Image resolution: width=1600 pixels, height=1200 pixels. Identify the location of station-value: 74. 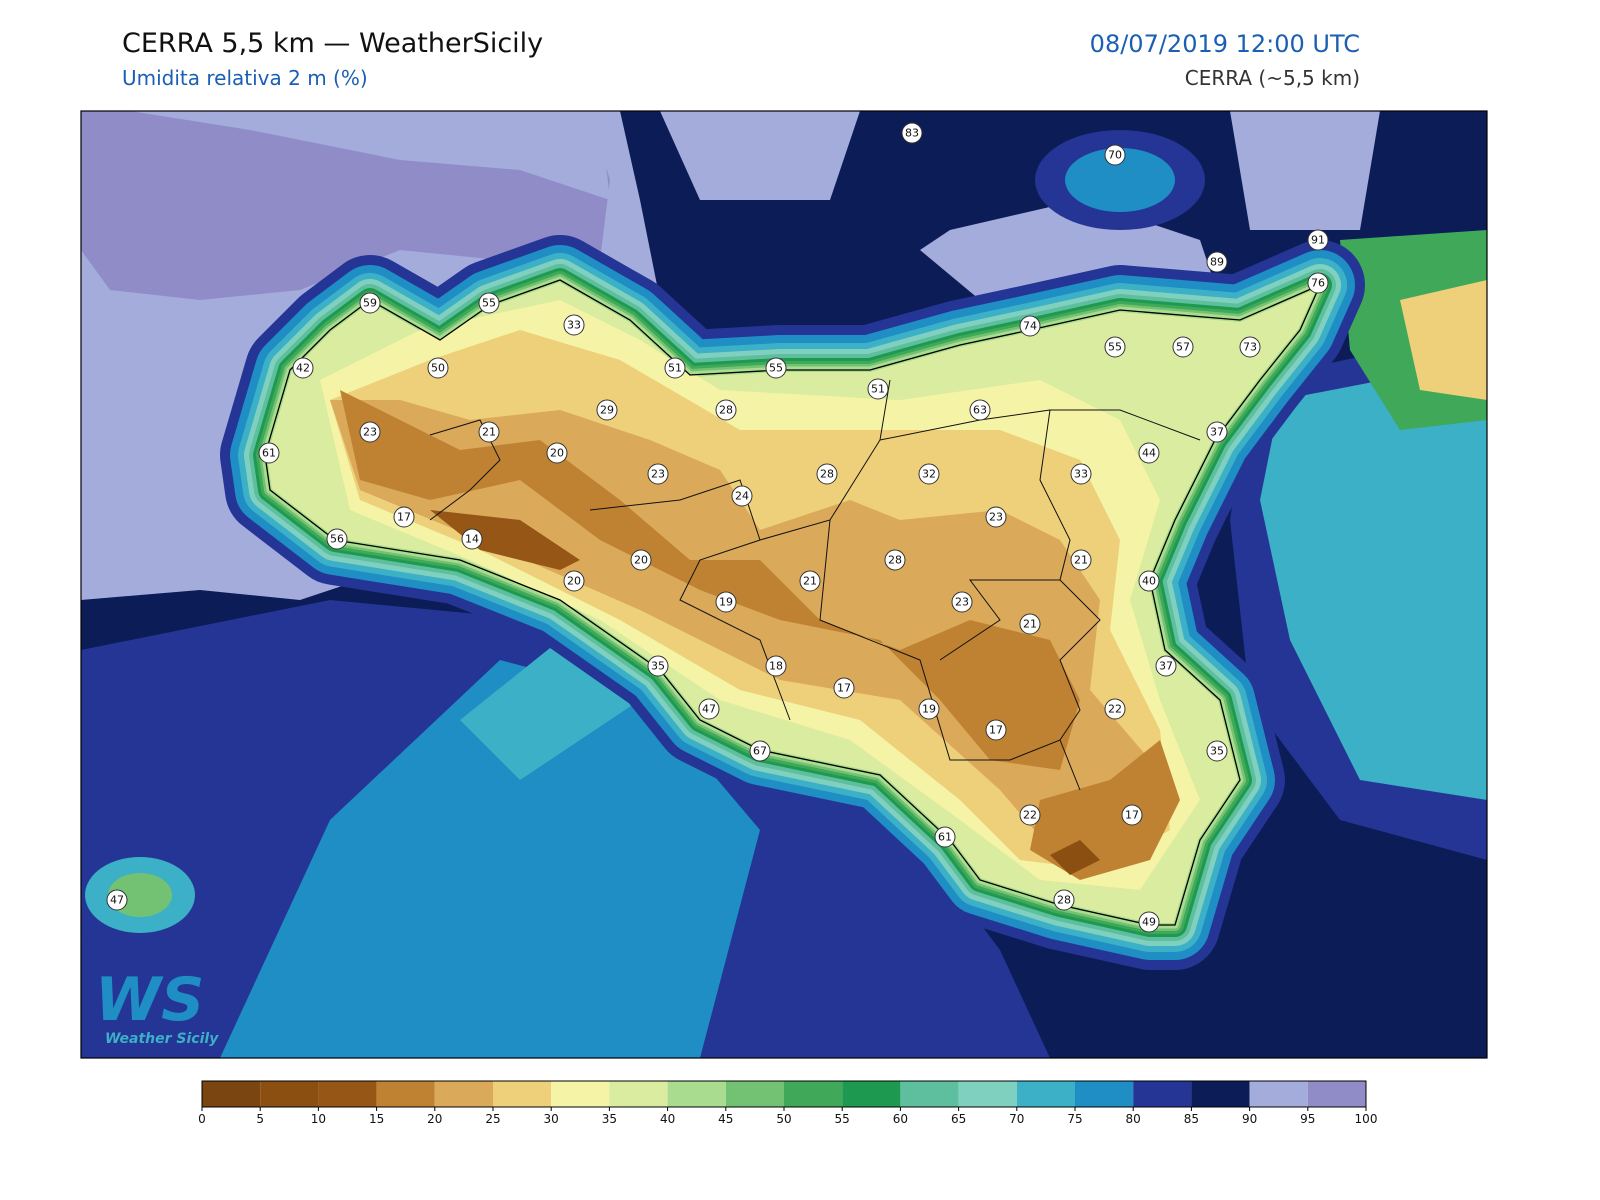
(1030, 326).